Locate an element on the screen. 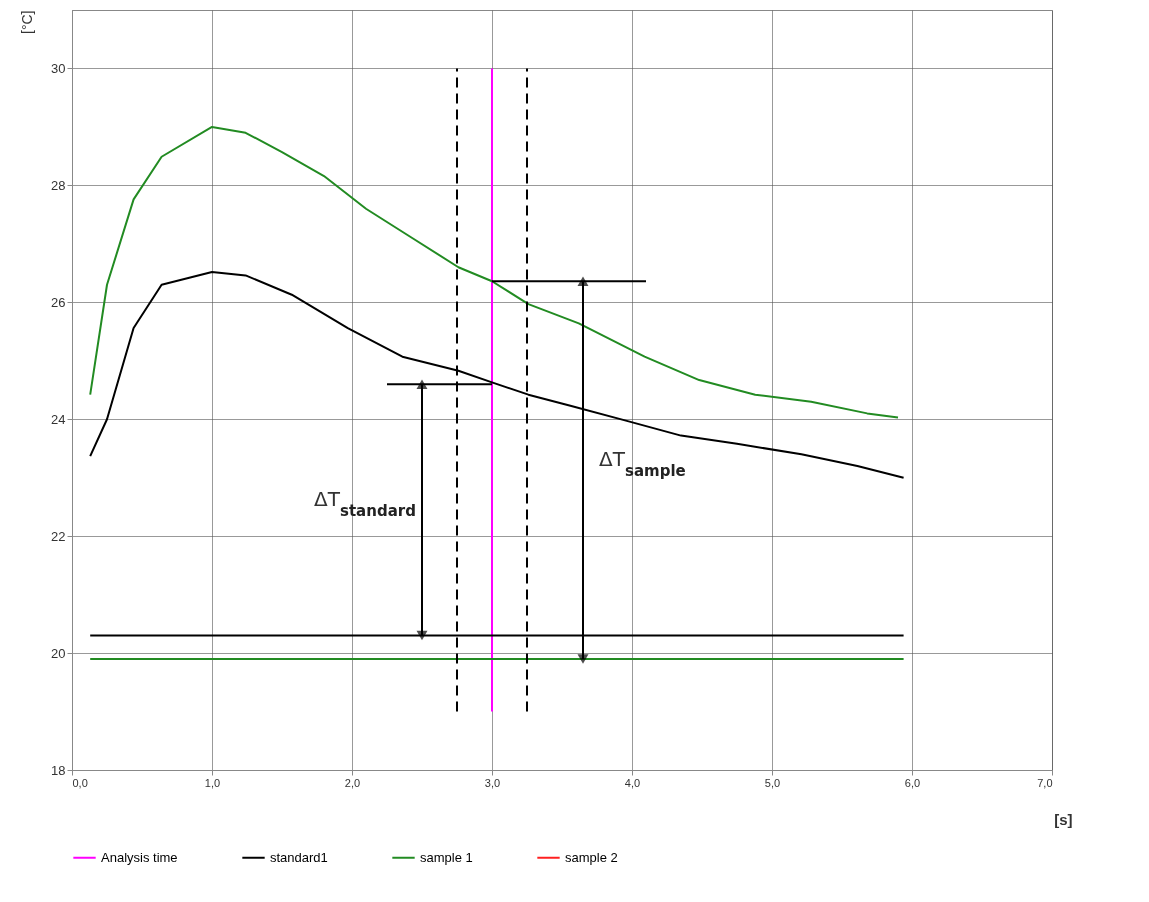  y-tick-label: 22 is located at coordinates (58, 536).